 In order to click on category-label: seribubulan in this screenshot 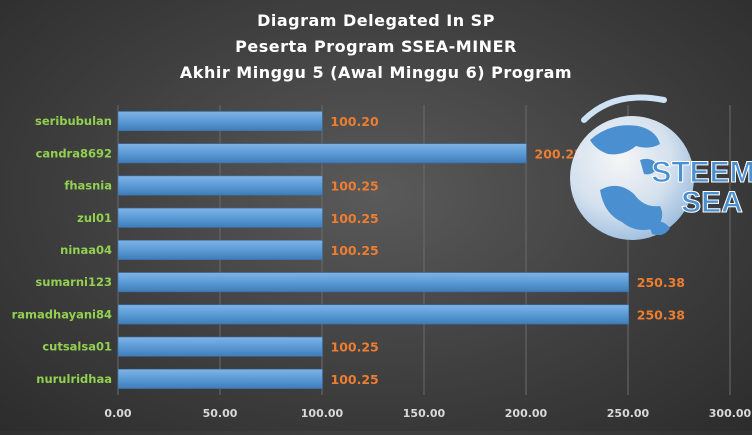, I will do `click(73, 121)`.